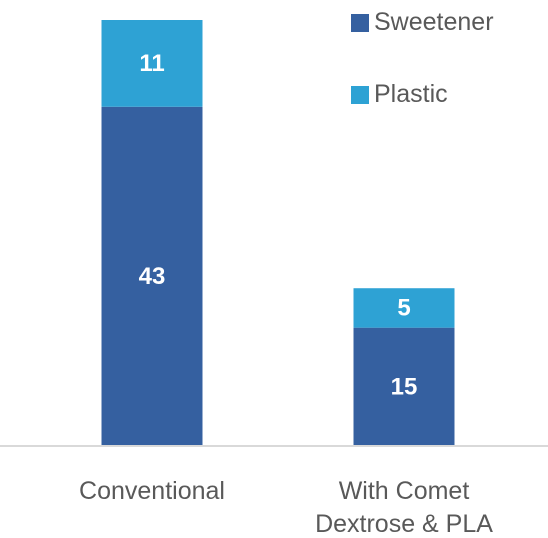 The height and width of the screenshot is (538, 548). I want to click on data-label-plastic-0: 11, so click(151, 63).